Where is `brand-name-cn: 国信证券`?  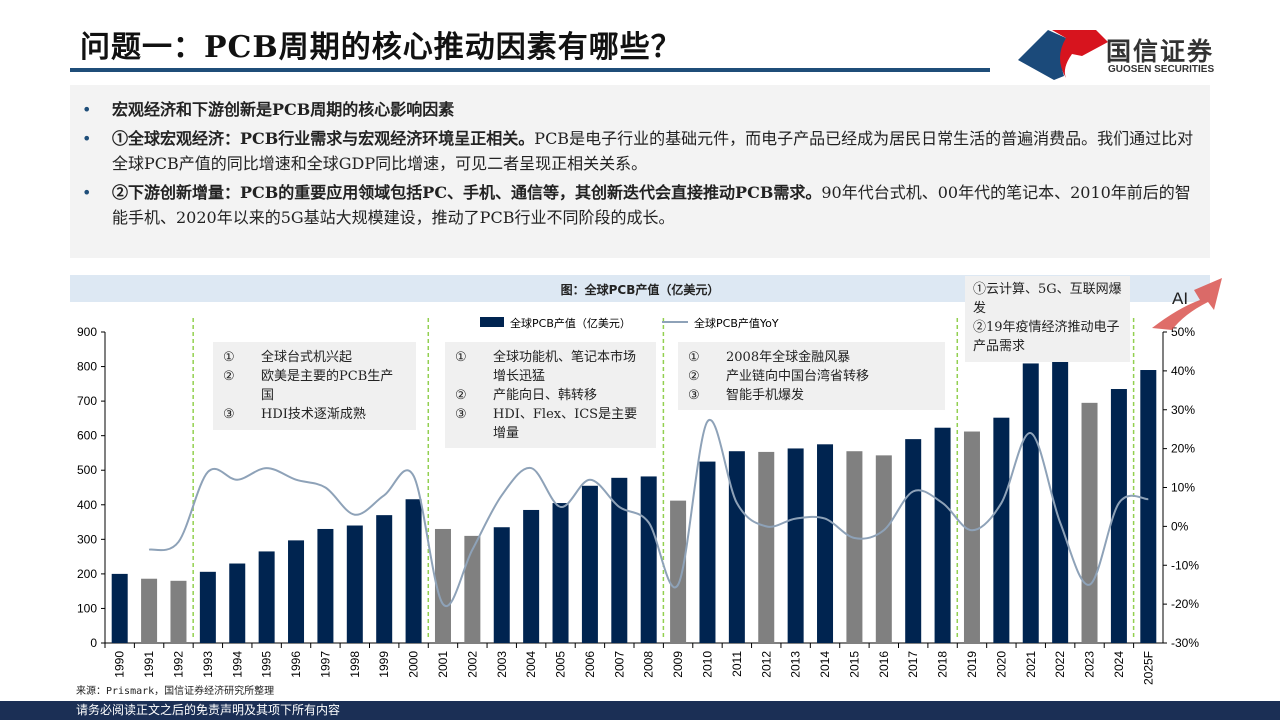 brand-name-cn: 国信证券 is located at coordinates (1160, 51).